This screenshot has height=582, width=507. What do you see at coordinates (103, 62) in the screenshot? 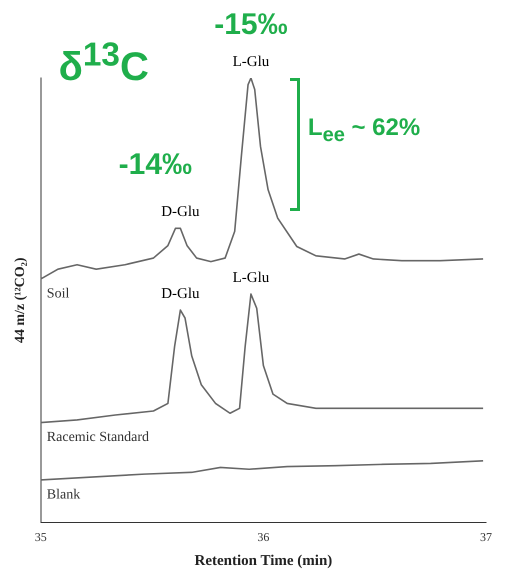
I see `annotation: δ$^{13}$C` at bounding box center [103, 62].